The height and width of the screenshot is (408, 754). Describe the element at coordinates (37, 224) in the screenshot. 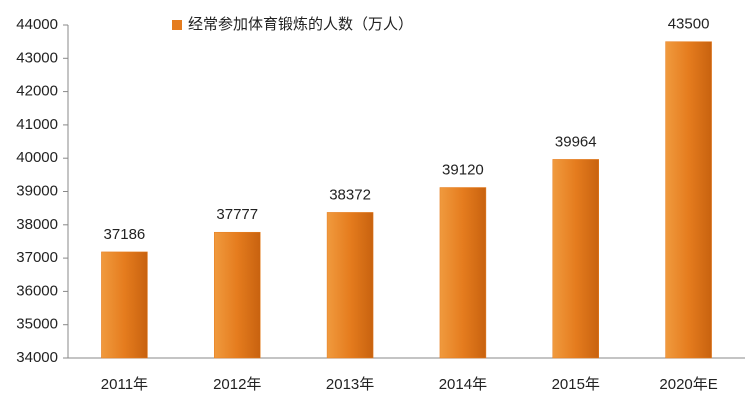

I see `y-tick-label: 38000` at that location.